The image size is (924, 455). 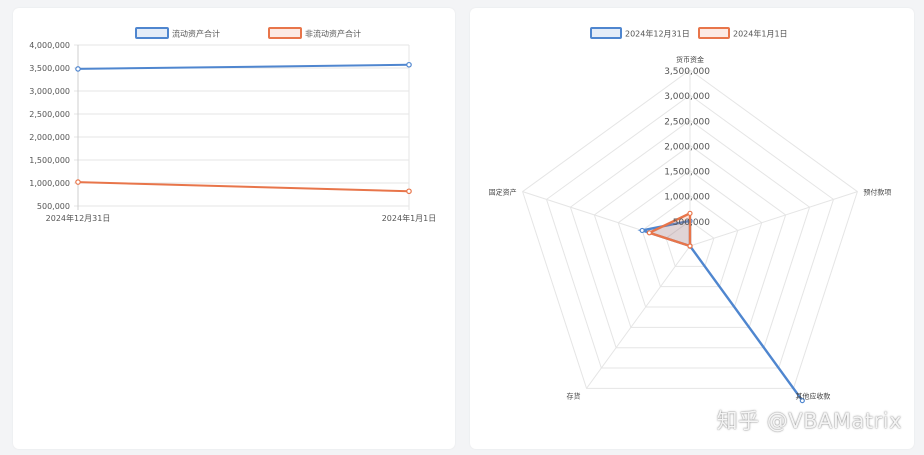 I want to click on y-tick-label: 1,000,000, so click(x=49, y=183).